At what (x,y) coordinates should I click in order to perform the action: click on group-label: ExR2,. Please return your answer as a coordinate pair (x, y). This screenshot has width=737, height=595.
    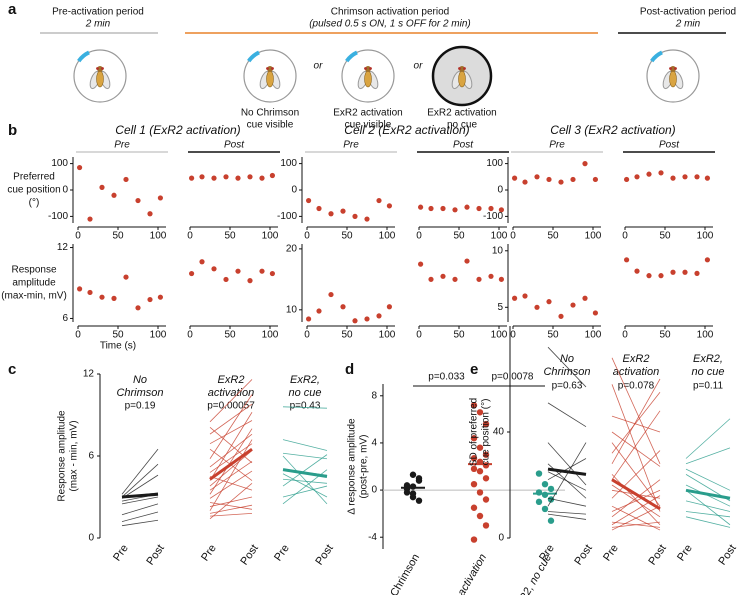
    Looking at the image, I should click on (305, 380).